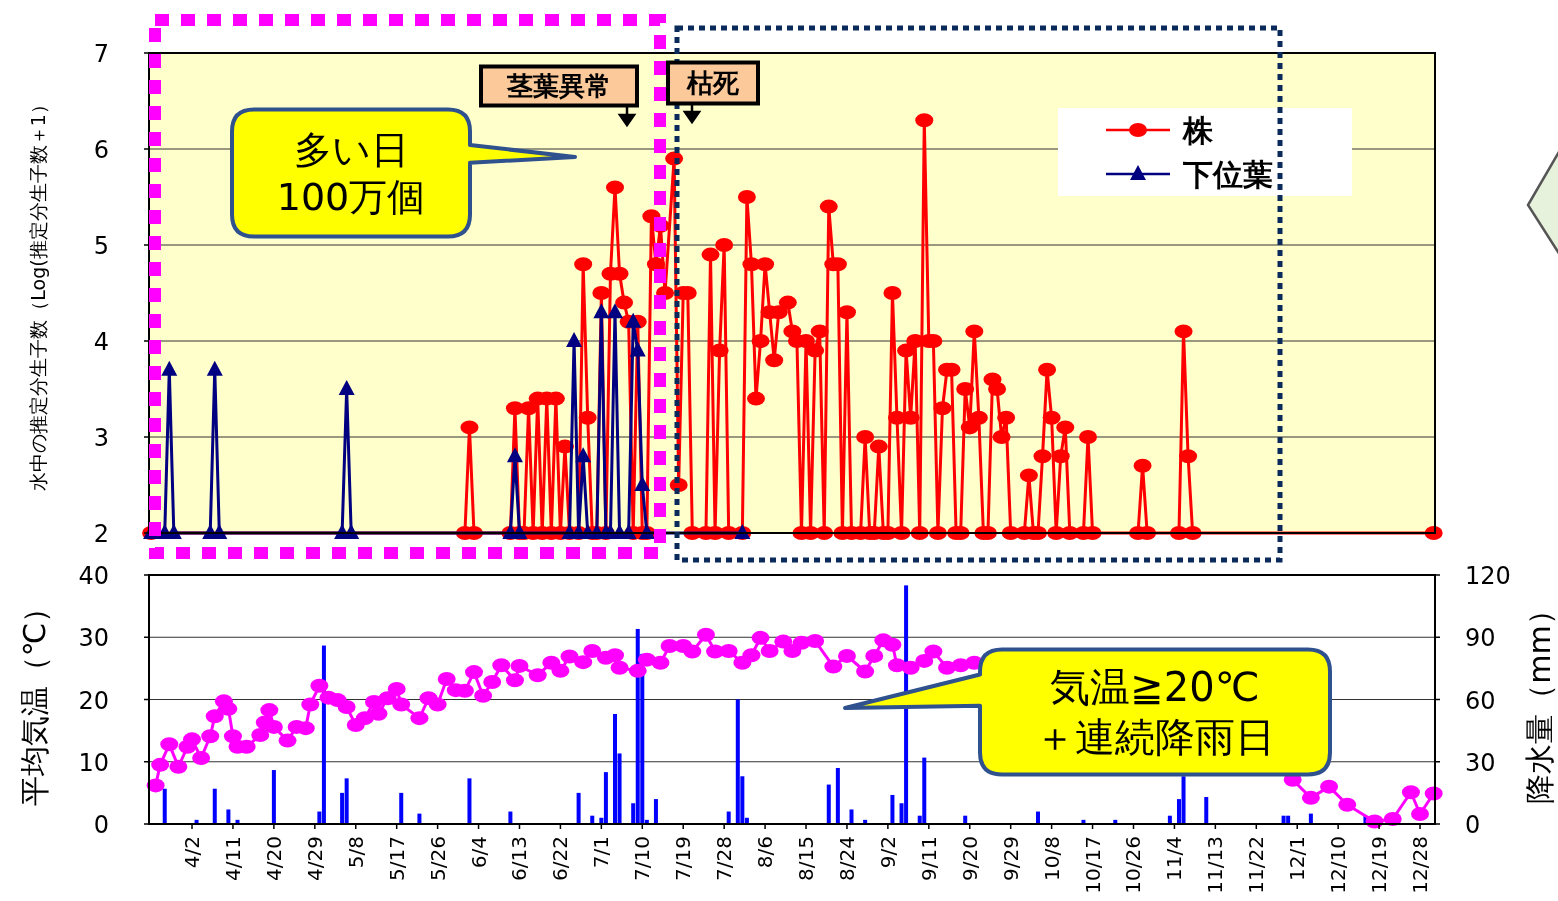 This screenshot has width=1558, height=901. What do you see at coordinates (273, 858) in the screenshot?
I see `x-tick-label: 4/20` at bounding box center [273, 858].